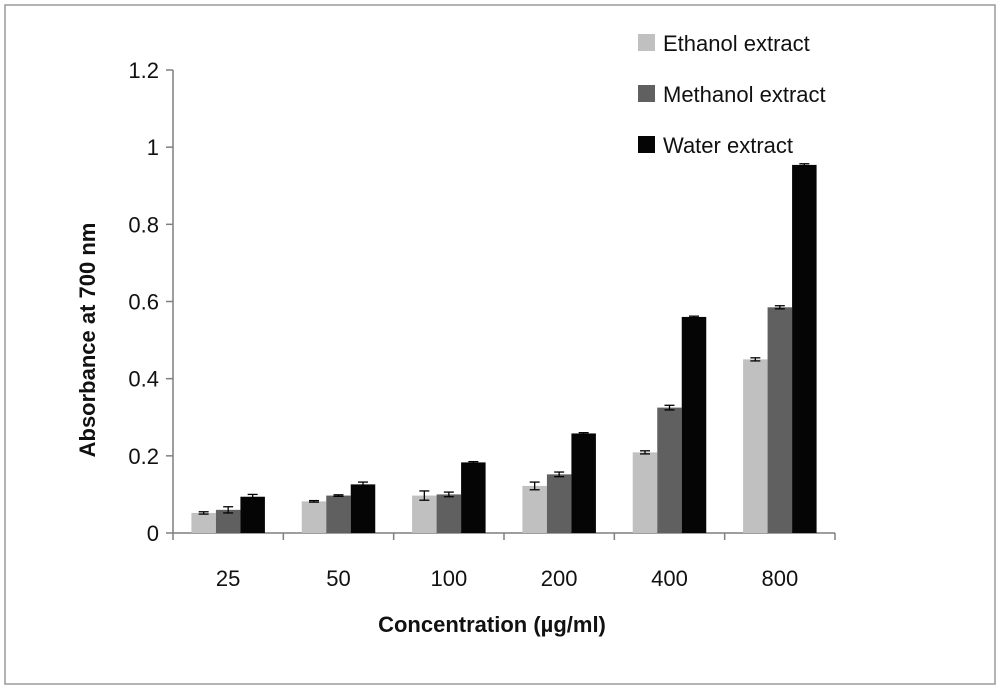 This screenshot has width=1000, height=689. I want to click on x-tick-label: 50, so click(338, 578).